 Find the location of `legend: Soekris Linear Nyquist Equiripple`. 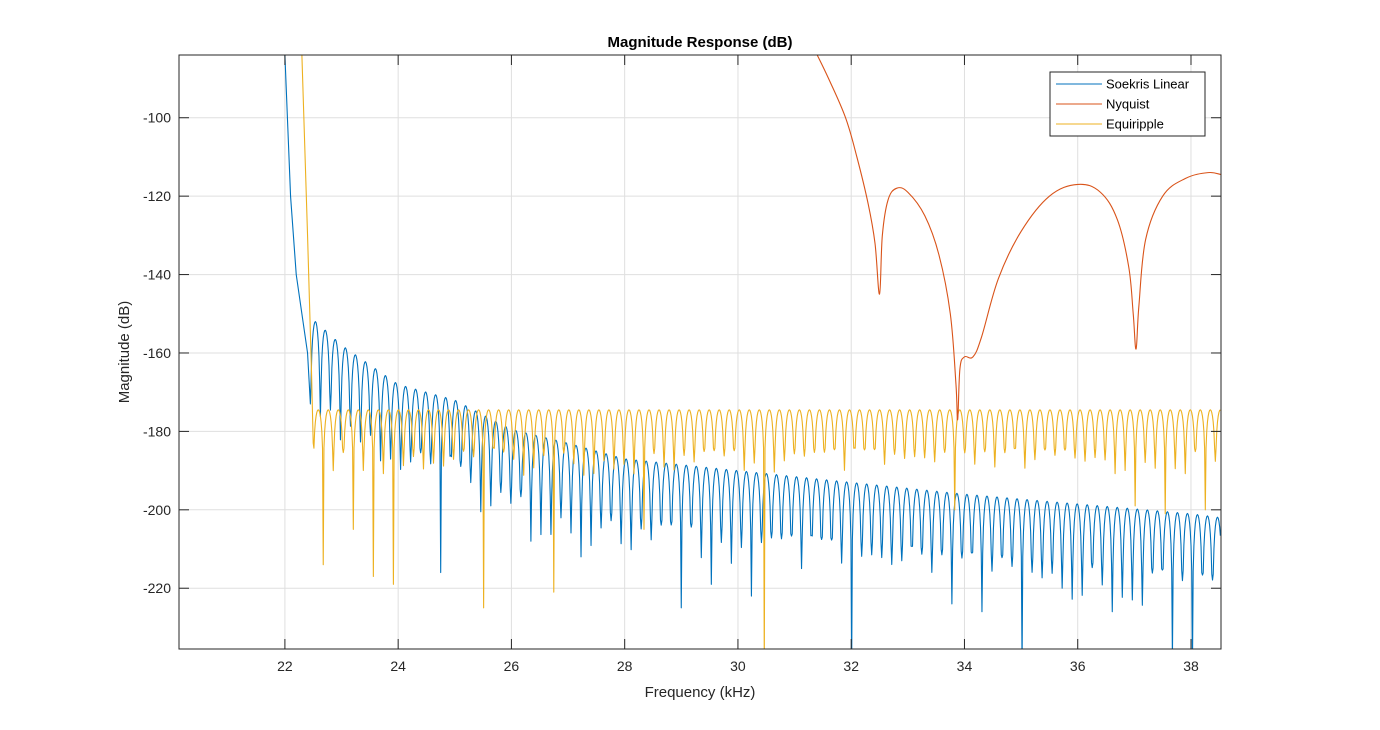

legend: Soekris Linear Nyquist Equiripple is located at coordinates (1127, 104).